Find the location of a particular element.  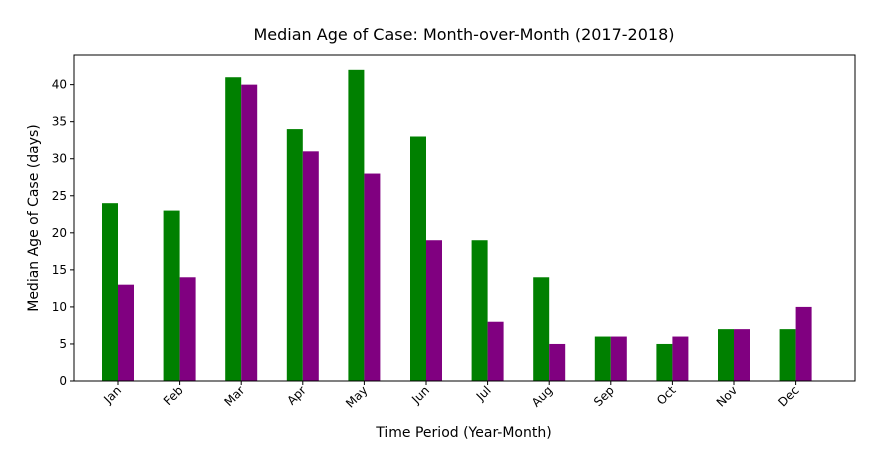

bar-series1-mar is located at coordinates (233, 229).